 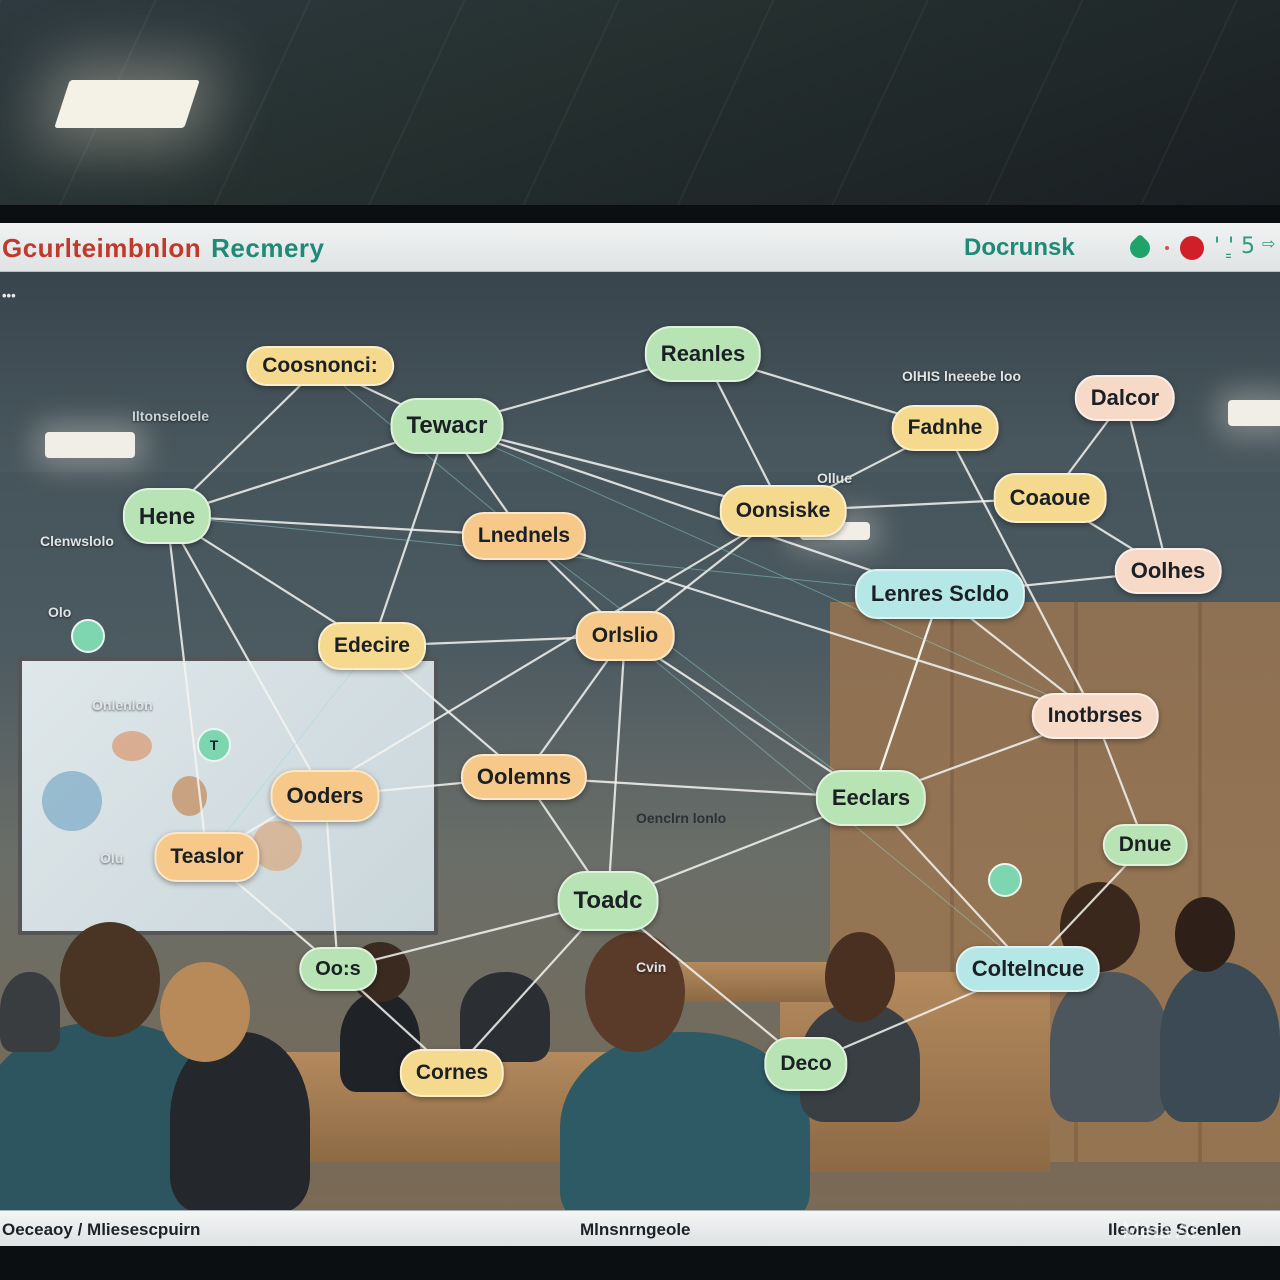 I want to click on graph-node: Cornes, so click(x=452, y=1073).